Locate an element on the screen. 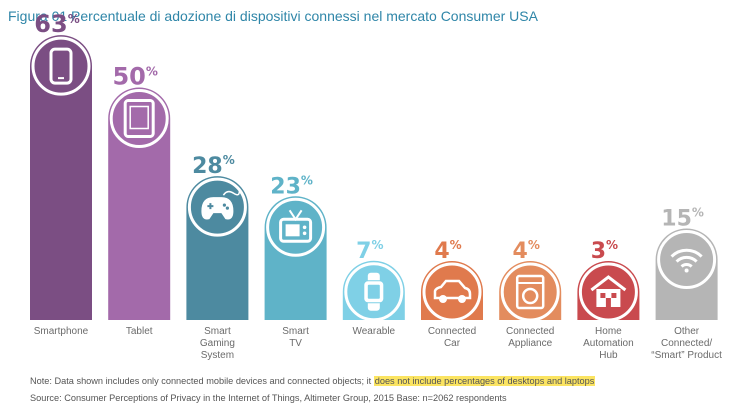  category-label-7: Home Automation Hub is located at coordinates (608, 343).